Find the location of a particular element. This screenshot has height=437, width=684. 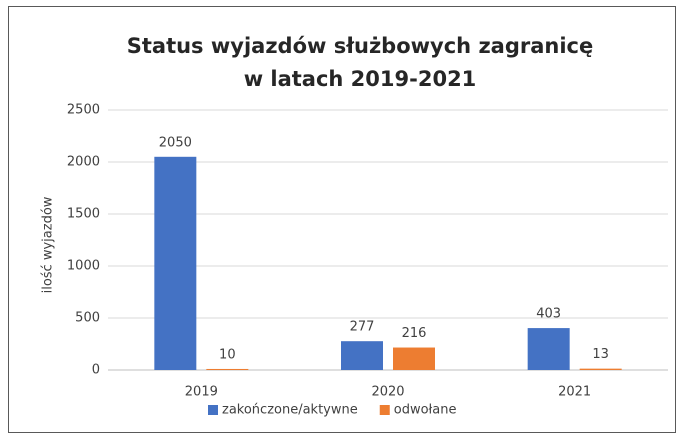

chart-title: Status wyjazdów służbowych zagranicę is located at coordinates (360, 46).